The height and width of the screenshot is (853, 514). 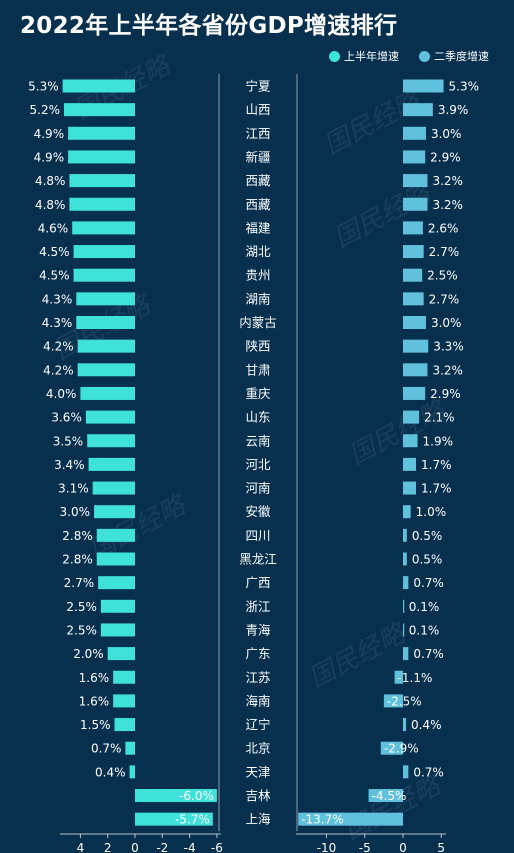 I want to click on legend: 上半年增速 二季度增速, so click(x=257, y=56).